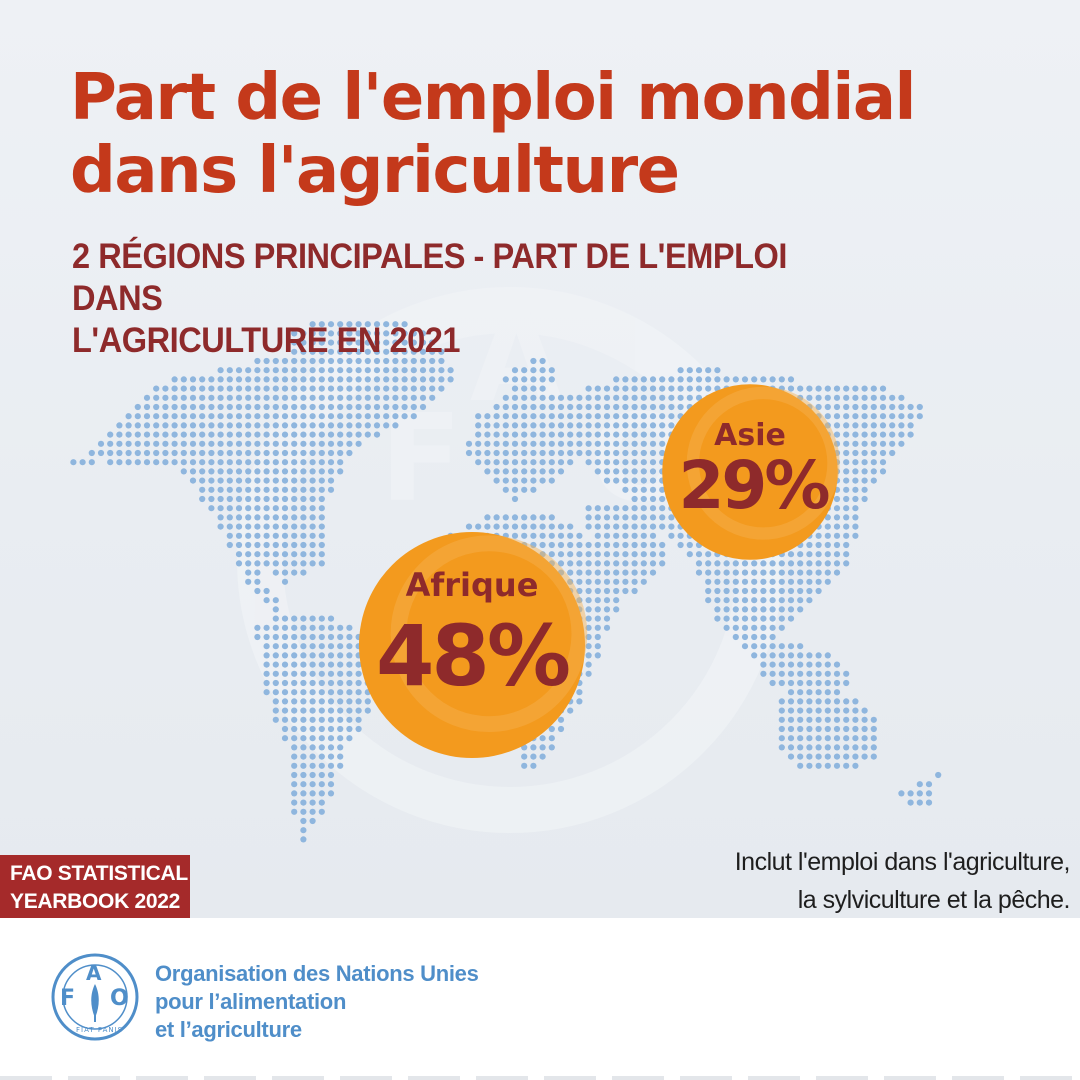 This screenshot has height=1080, width=1080. Describe the element at coordinates (421, 459) in the screenshot. I see `svg-text: F` at that location.